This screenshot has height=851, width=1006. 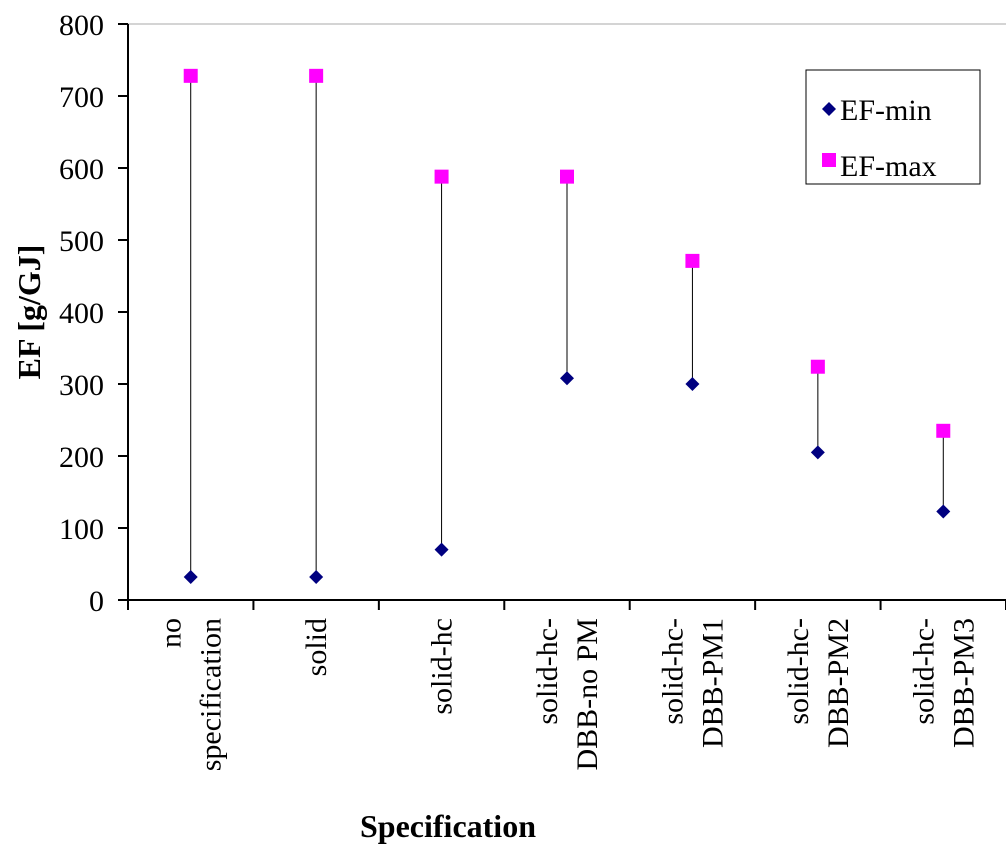 I want to click on x-tick-label-line: DBB-PM2, so click(x=838, y=683).